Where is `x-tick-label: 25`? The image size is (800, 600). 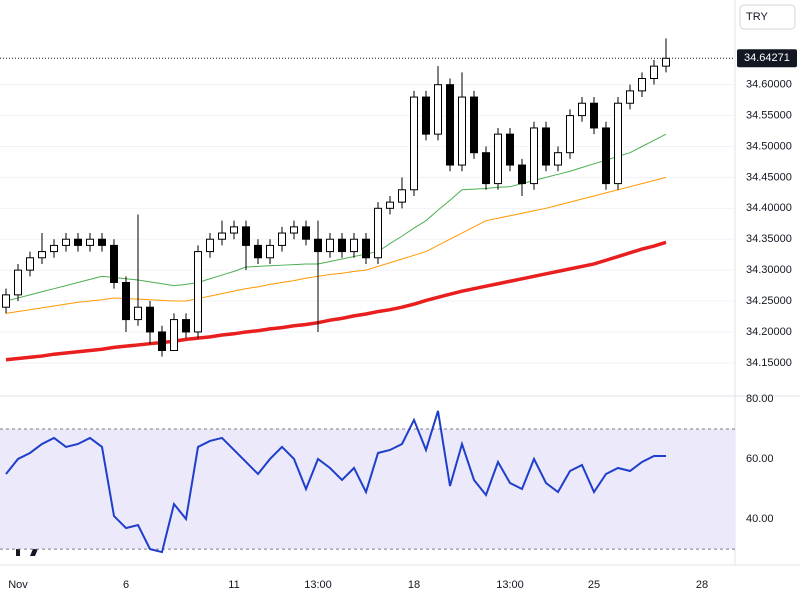 x-tick-label: 25 is located at coordinates (594, 585).